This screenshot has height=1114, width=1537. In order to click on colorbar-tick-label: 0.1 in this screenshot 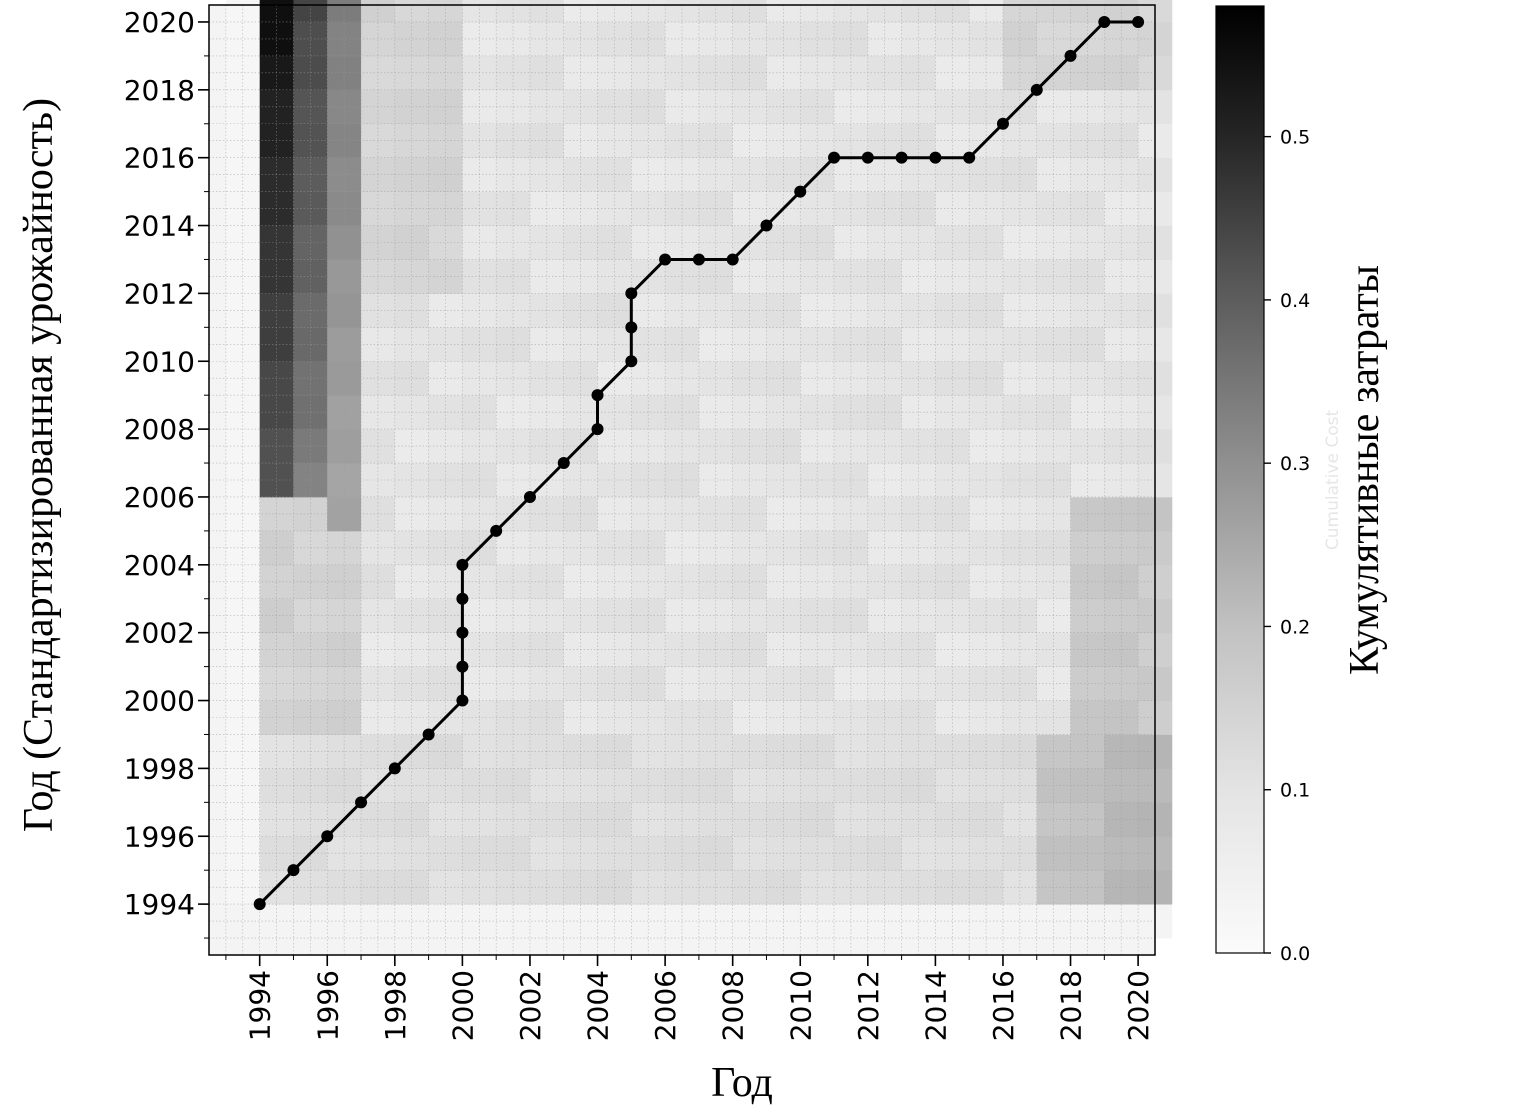, I will do `click(1295, 791)`.